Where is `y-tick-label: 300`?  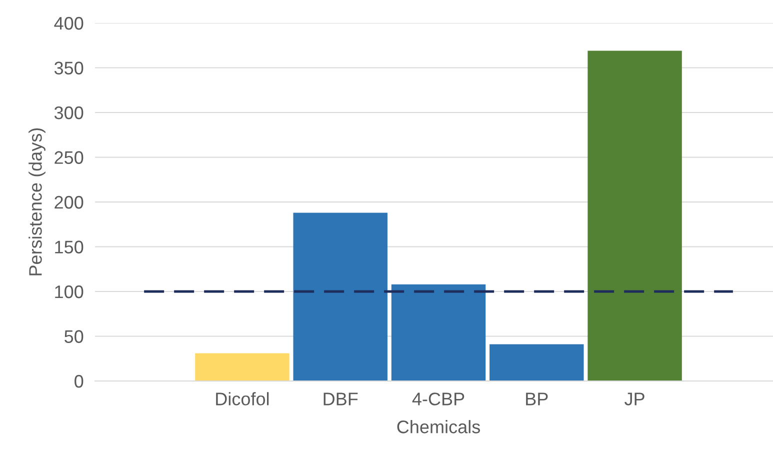
y-tick-label: 300 is located at coordinates (69, 113).